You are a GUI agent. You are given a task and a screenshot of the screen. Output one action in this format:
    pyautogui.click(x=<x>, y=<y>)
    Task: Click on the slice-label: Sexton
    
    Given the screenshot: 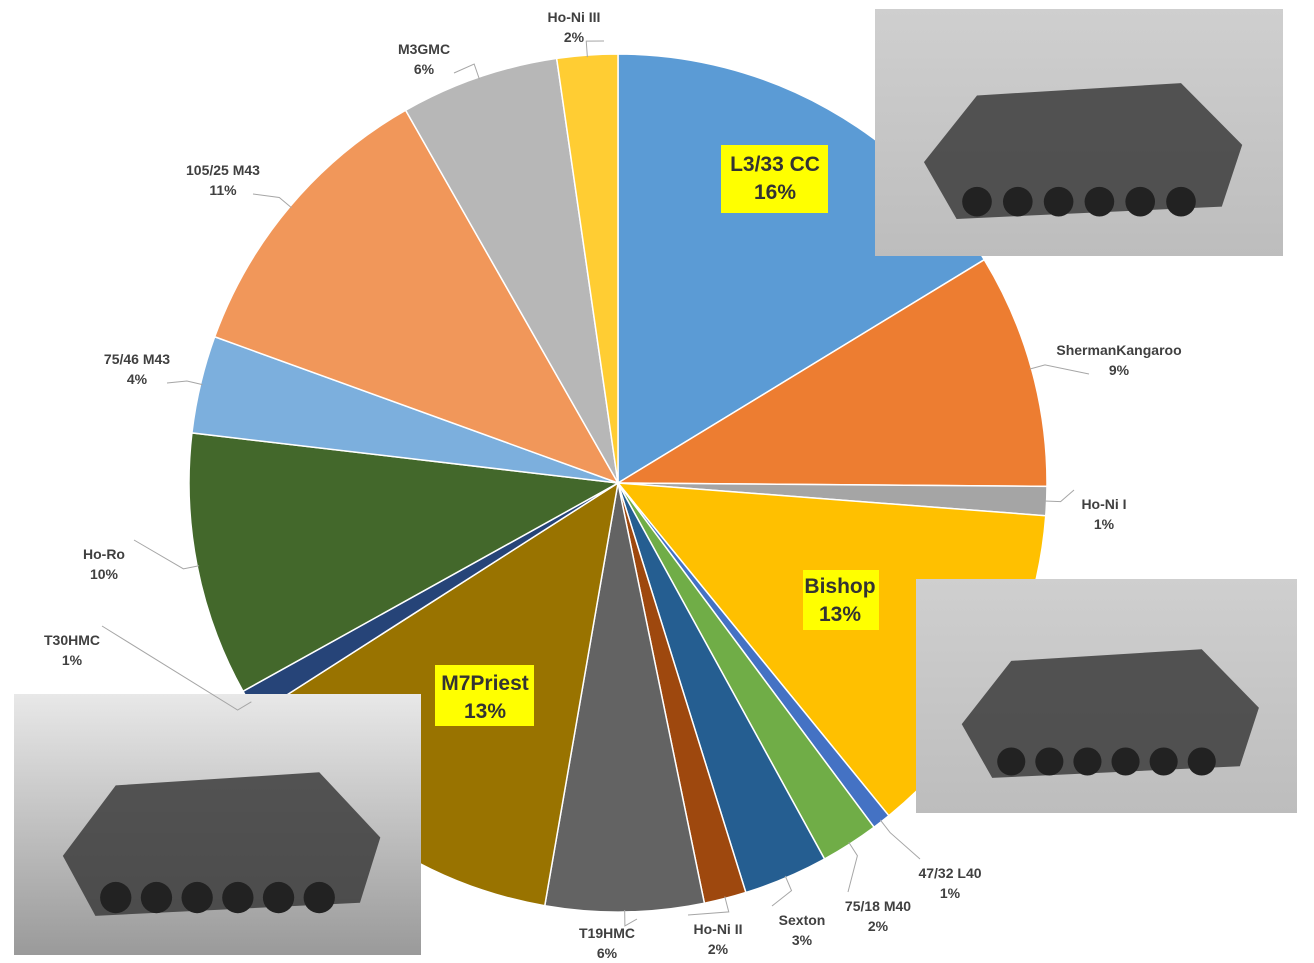 What is the action you would take?
    pyautogui.click(x=802, y=920)
    